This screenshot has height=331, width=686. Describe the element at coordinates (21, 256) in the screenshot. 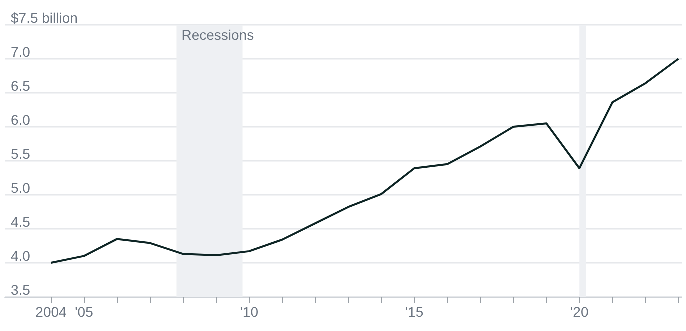

I see `y-tick-label: 4.0` at that location.